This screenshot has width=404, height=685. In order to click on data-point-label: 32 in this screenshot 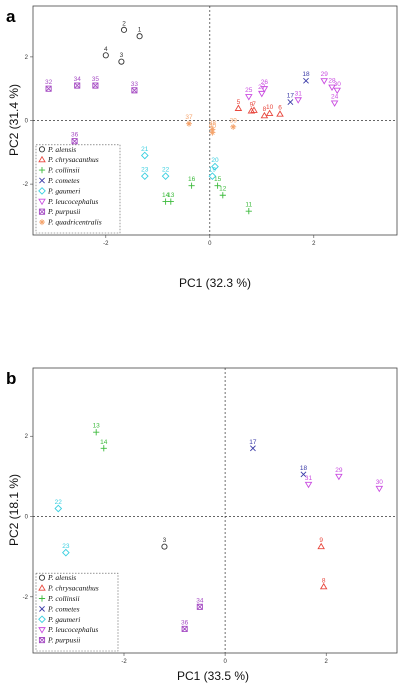, I will do `click(49, 82)`.